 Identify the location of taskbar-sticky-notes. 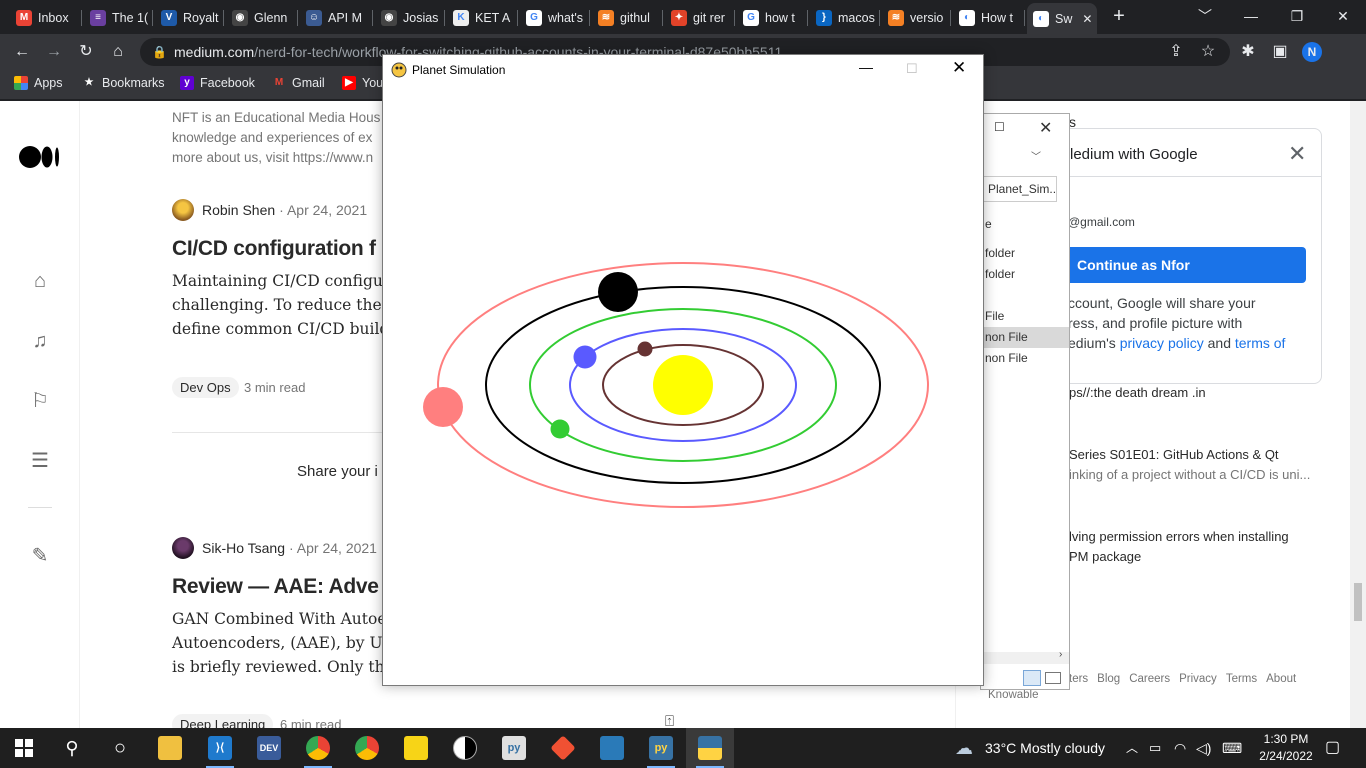
(416, 748).